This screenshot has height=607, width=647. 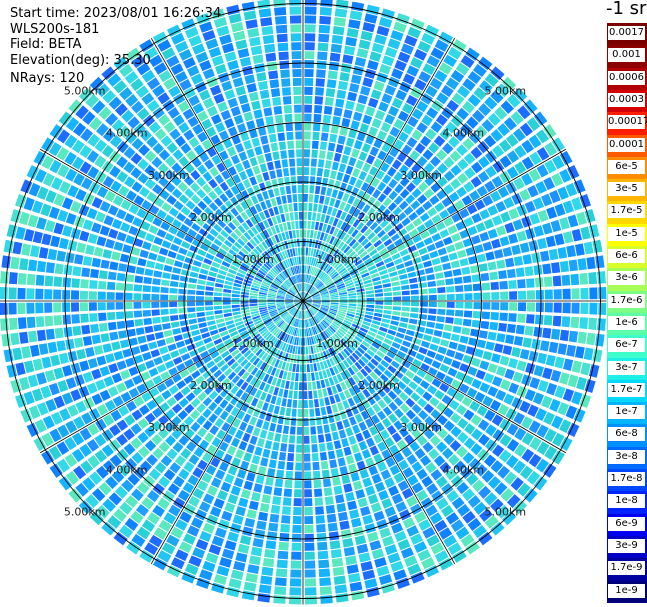 What do you see at coordinates (626, 233) in the screenshot?
I see `colorbar-tick-label: 1e-5` at bounding box center [626, 233].